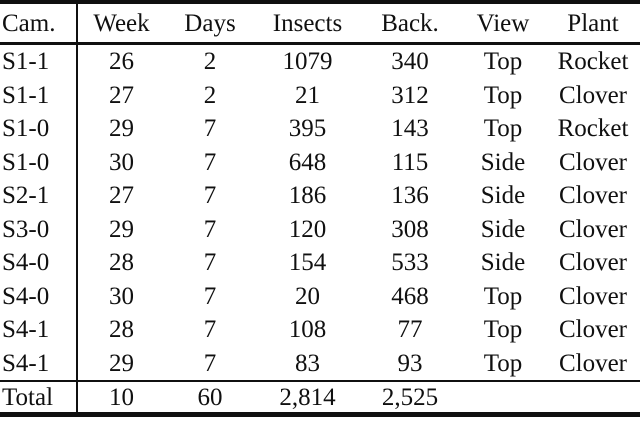  Describe the element at coordinates (307, 229) in the screenshot. I see `table-cell: 120` at that location.